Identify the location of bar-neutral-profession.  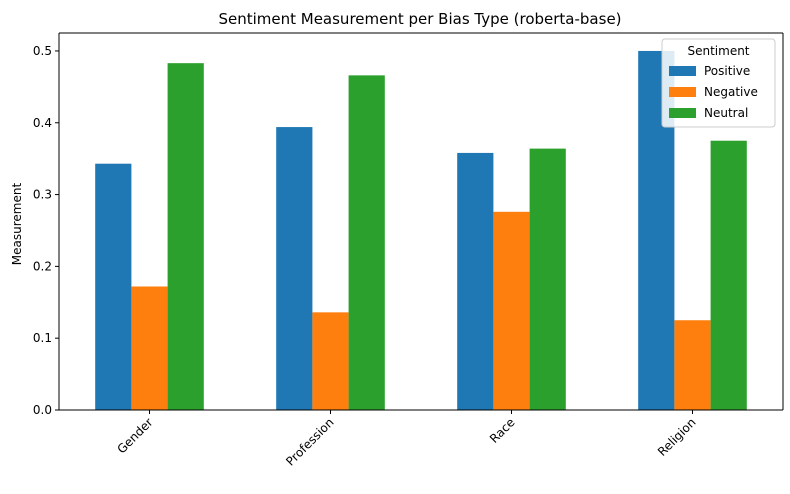
(366, 243).